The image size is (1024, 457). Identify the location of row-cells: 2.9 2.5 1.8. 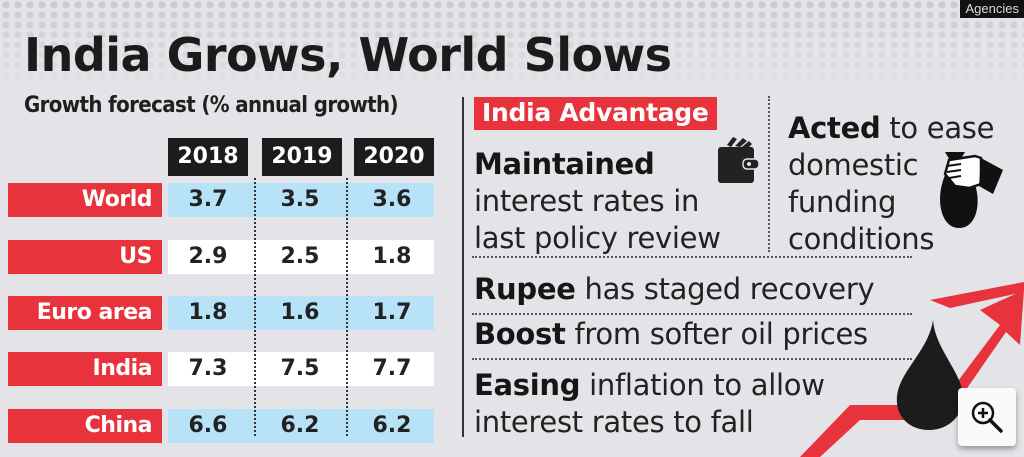
(301, 257).